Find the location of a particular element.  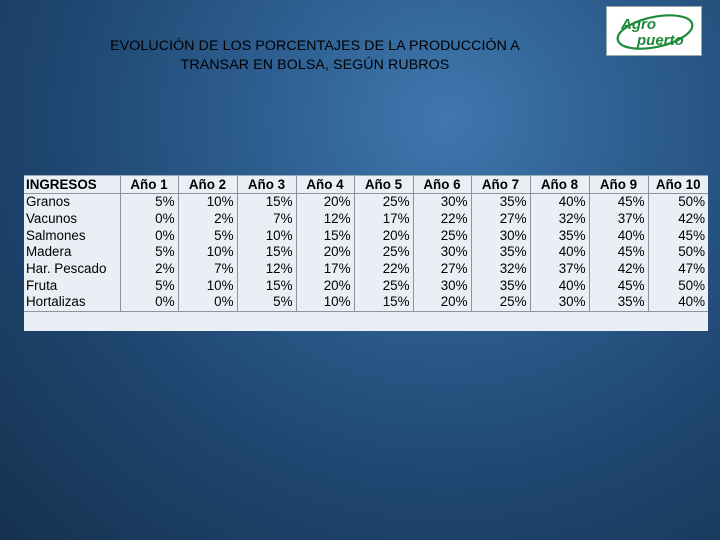

table-row: Madera 5% 10% 15% 20% 25% 30% 35% 40% 45% 50% is located at coordinates (366, 252).